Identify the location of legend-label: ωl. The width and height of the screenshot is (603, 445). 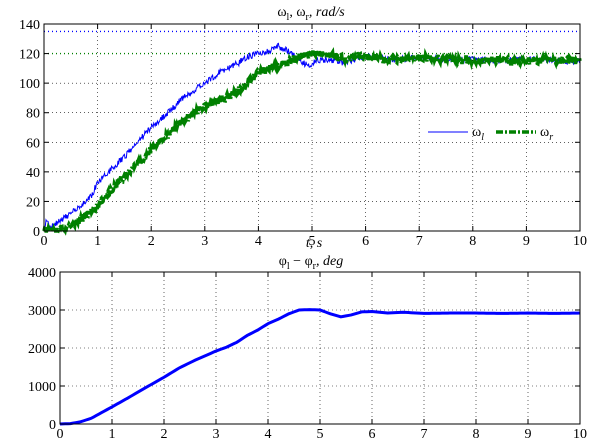
(478, 134).